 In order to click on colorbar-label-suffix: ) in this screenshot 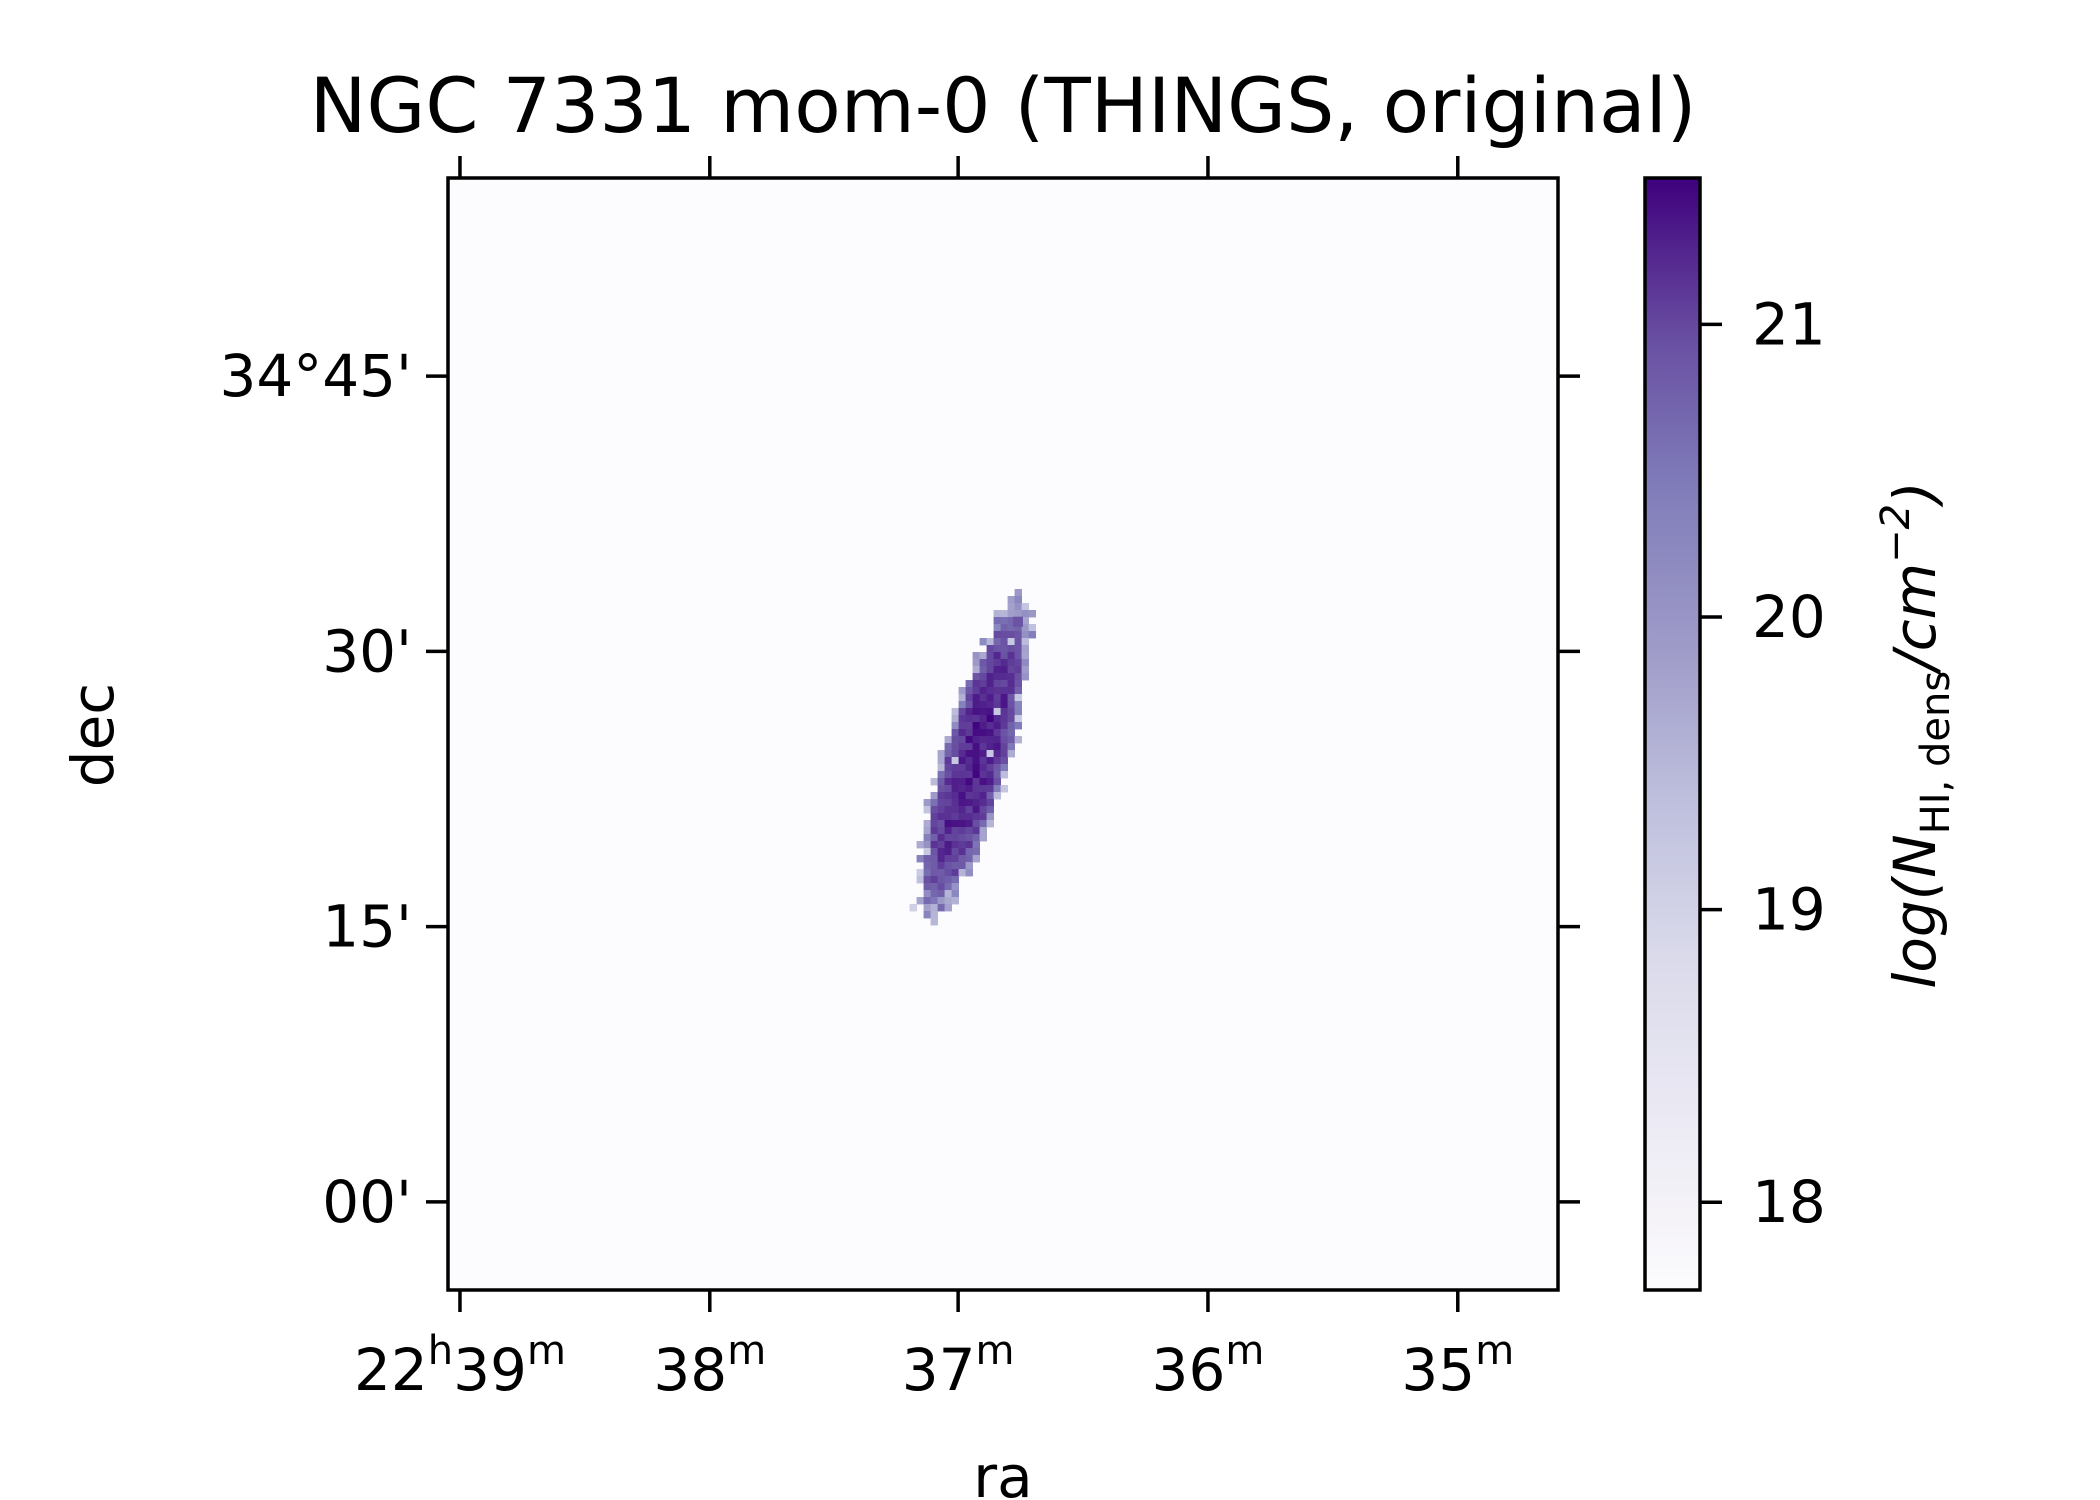, I will do `click(1915, 494)`.